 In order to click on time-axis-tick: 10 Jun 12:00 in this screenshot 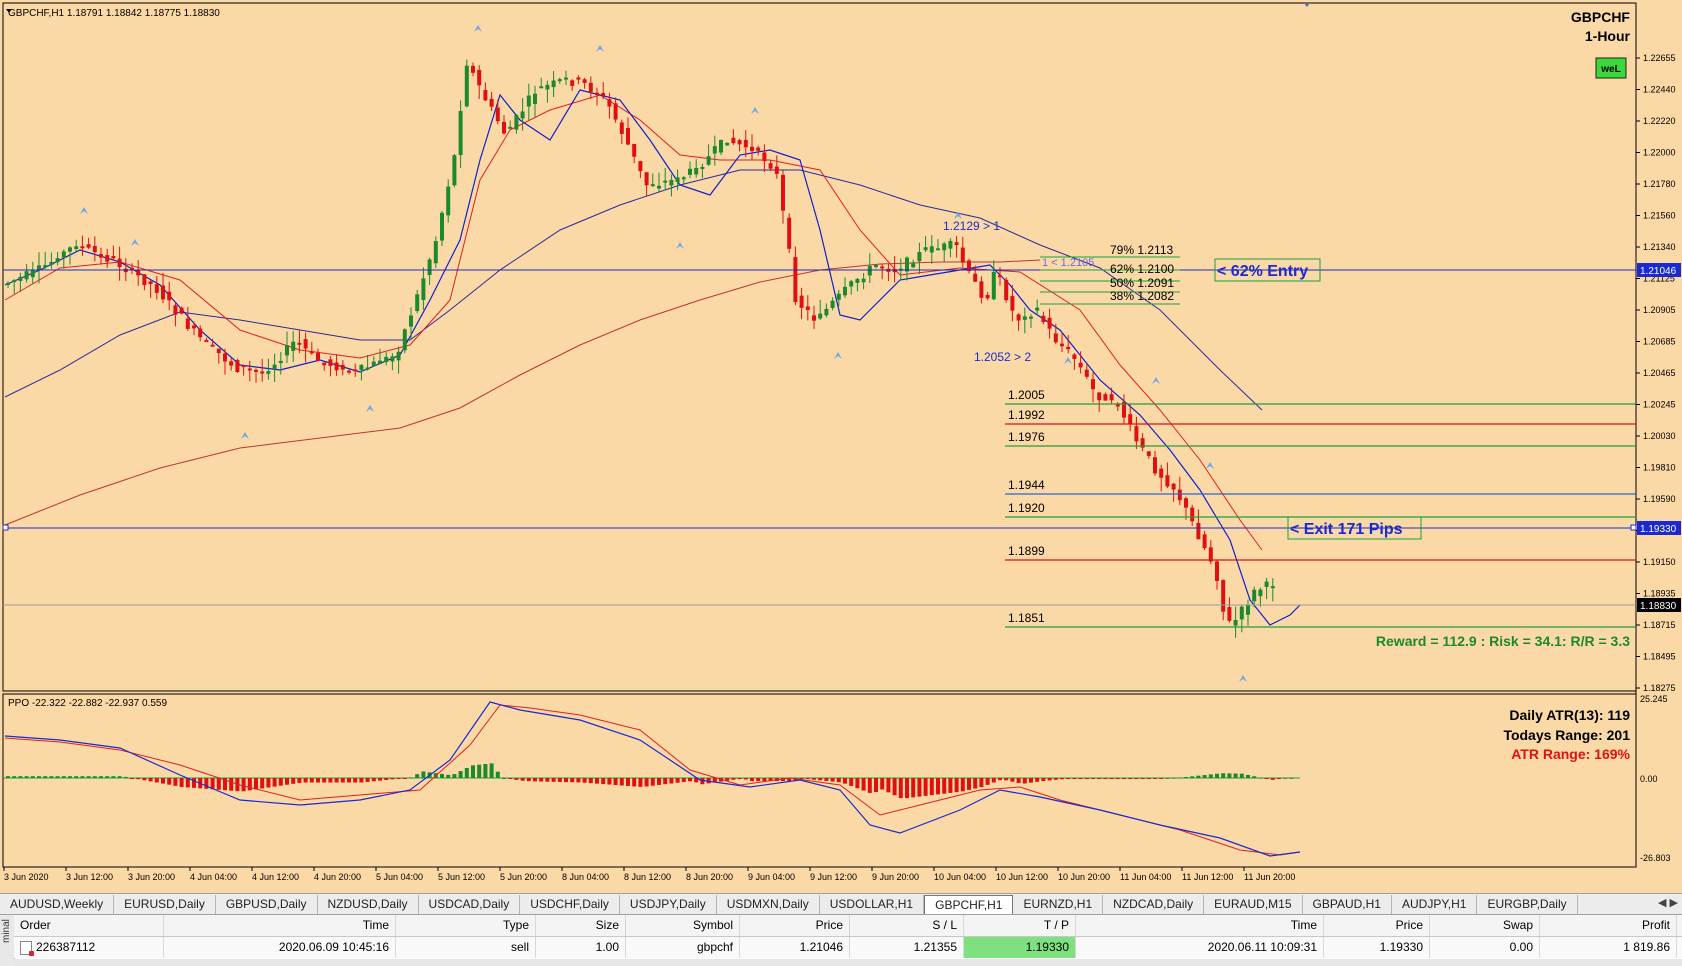, I will do `click(1022, 877)`.